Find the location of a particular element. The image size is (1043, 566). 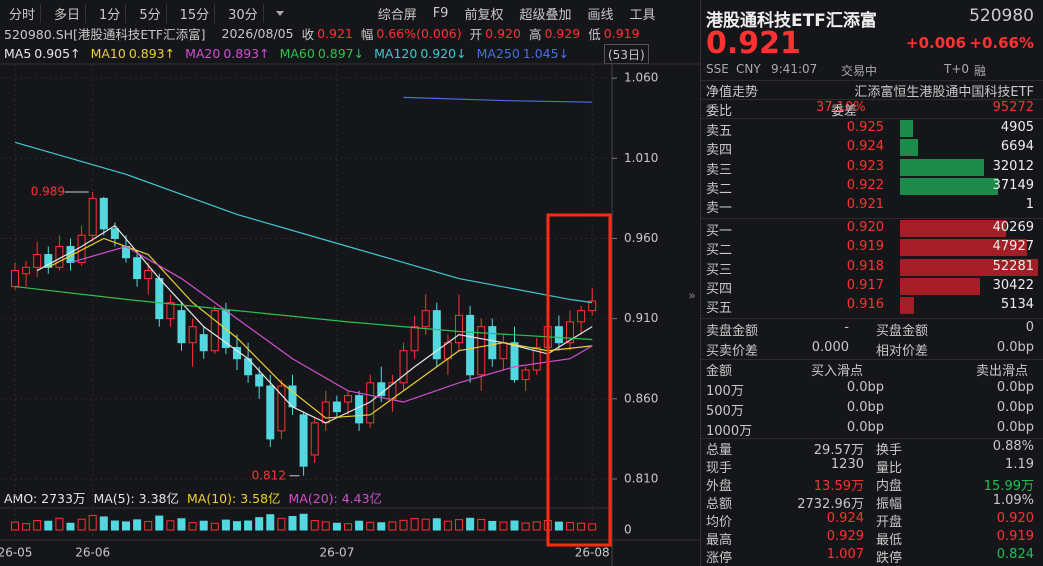

date: 2026/08/05 is located at coordinates (257, 33).